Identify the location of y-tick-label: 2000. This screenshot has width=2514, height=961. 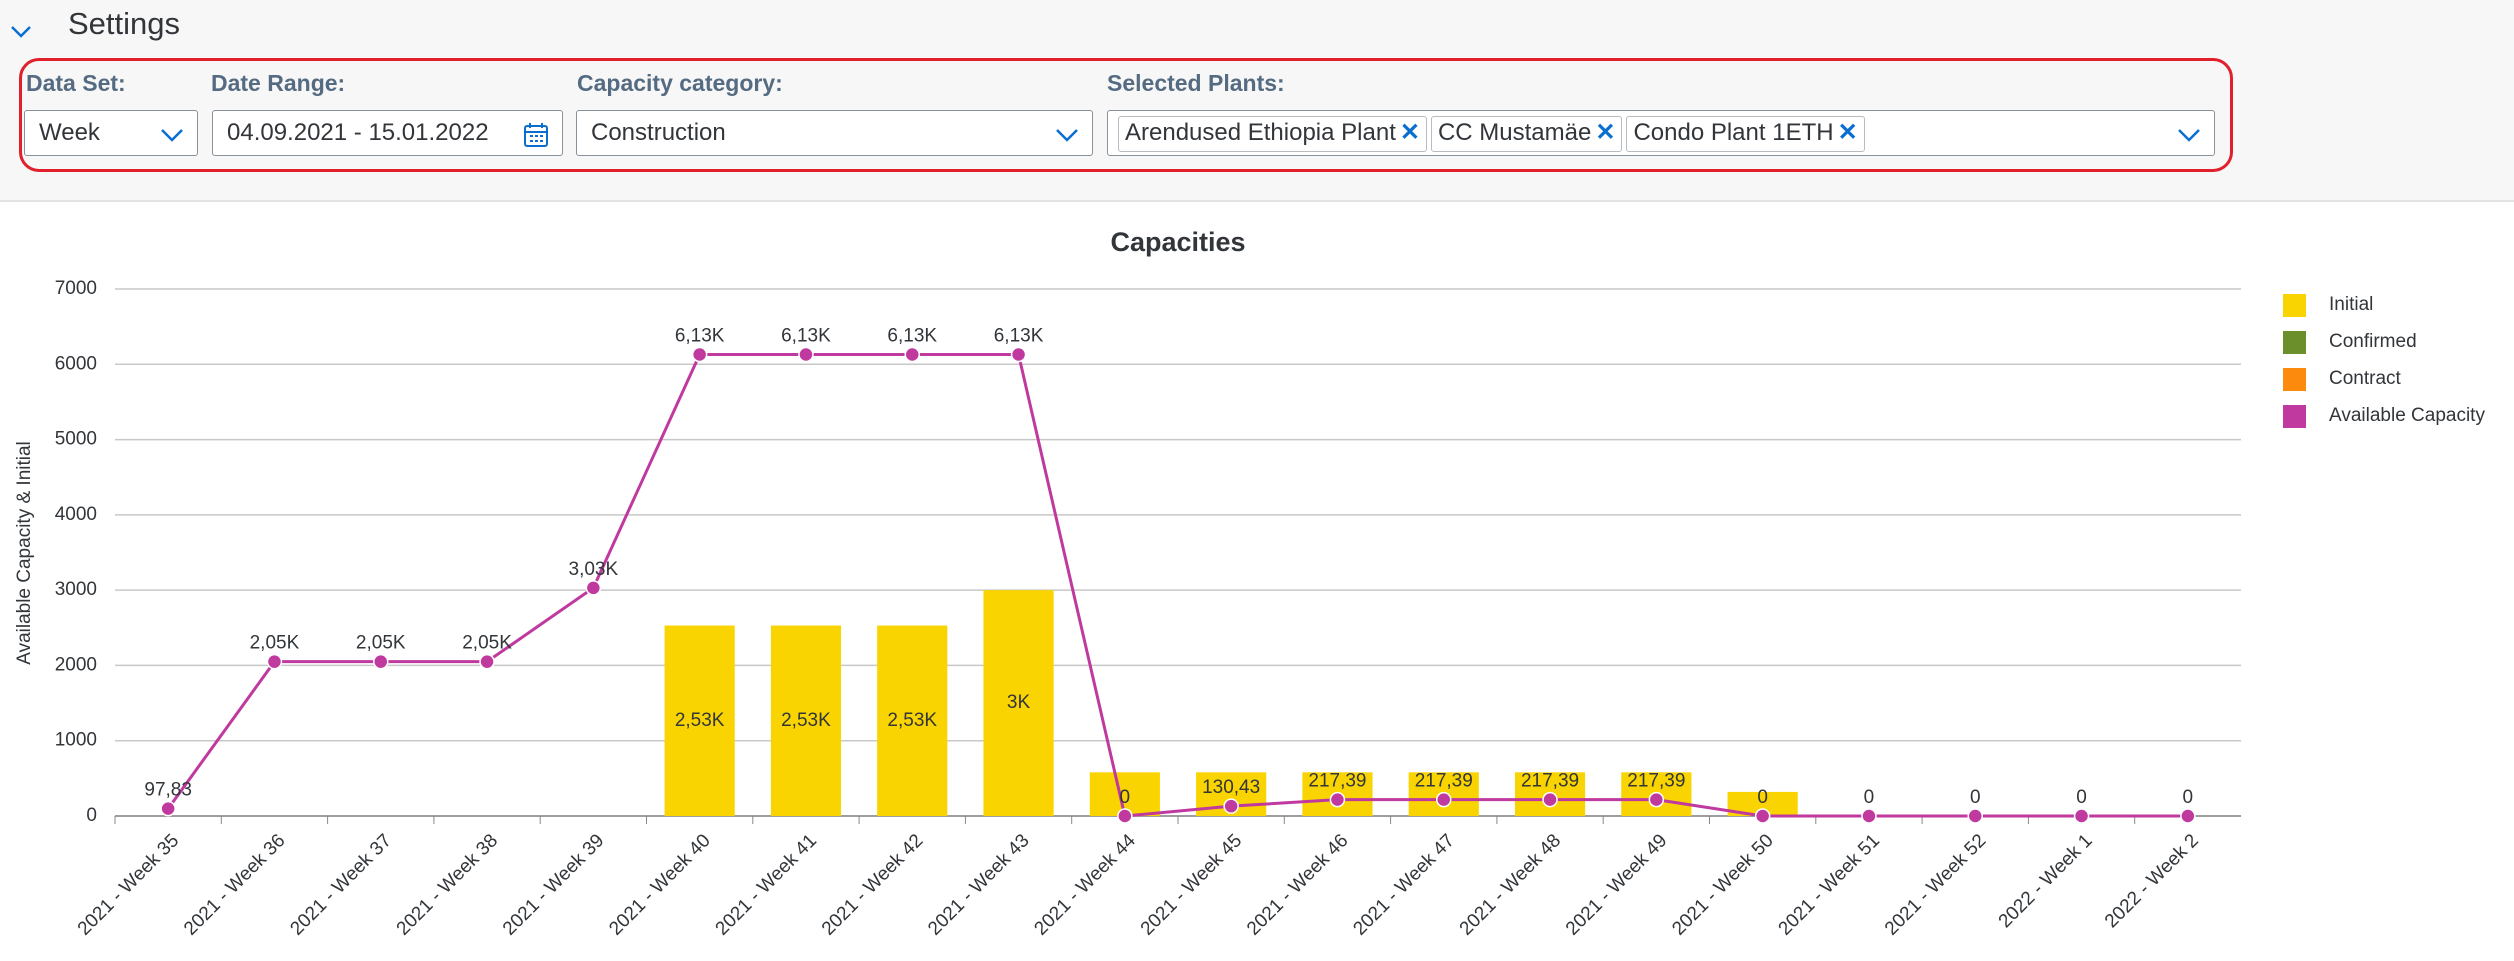
(76, 664).